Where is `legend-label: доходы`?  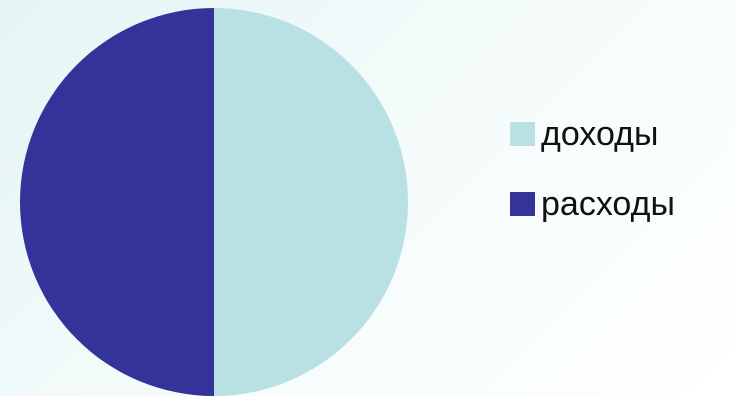
legend-label: доходы is located at coordinates (599, 134).